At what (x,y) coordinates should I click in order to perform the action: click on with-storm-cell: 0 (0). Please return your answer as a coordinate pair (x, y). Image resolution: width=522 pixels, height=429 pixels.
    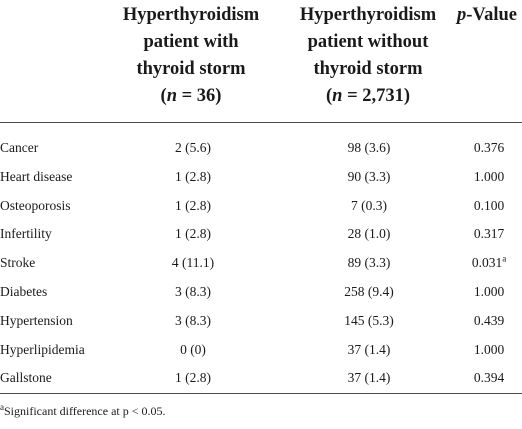
    Looking at the image, I should click on (193, 349).